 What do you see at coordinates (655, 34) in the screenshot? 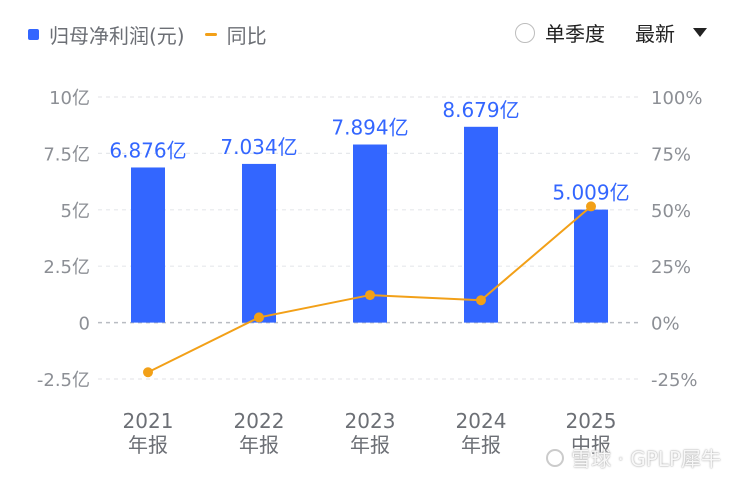
I see `range-dropdown-label: 最新` at bounding box center [655, 34].